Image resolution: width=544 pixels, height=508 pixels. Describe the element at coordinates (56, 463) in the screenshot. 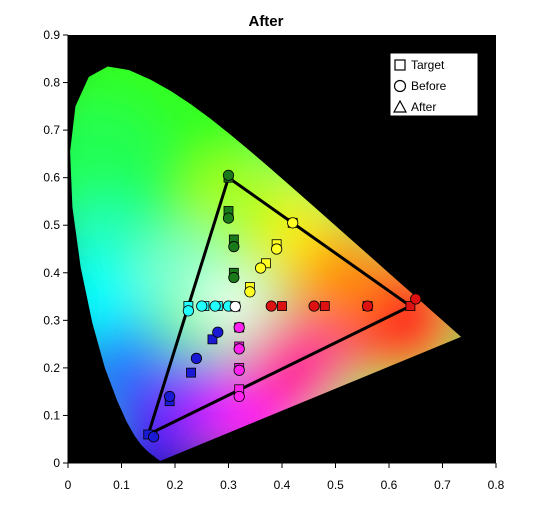

I see `y-tick-label: 0` at that location.